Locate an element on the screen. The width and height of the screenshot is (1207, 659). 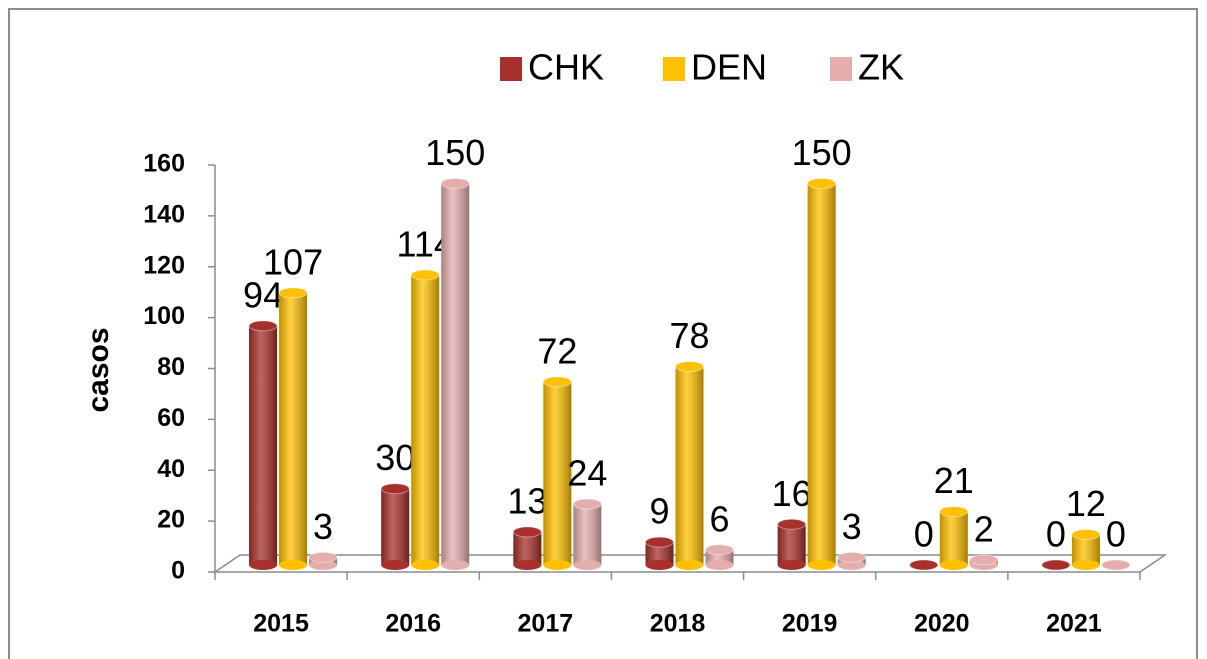
y-tick-label: 0 is located at coordinates (178, 571).